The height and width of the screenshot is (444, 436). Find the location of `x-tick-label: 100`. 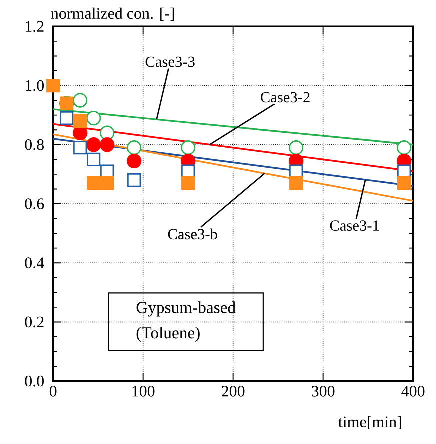

x-tick-label: 100 is located at coordinates (143, 391).